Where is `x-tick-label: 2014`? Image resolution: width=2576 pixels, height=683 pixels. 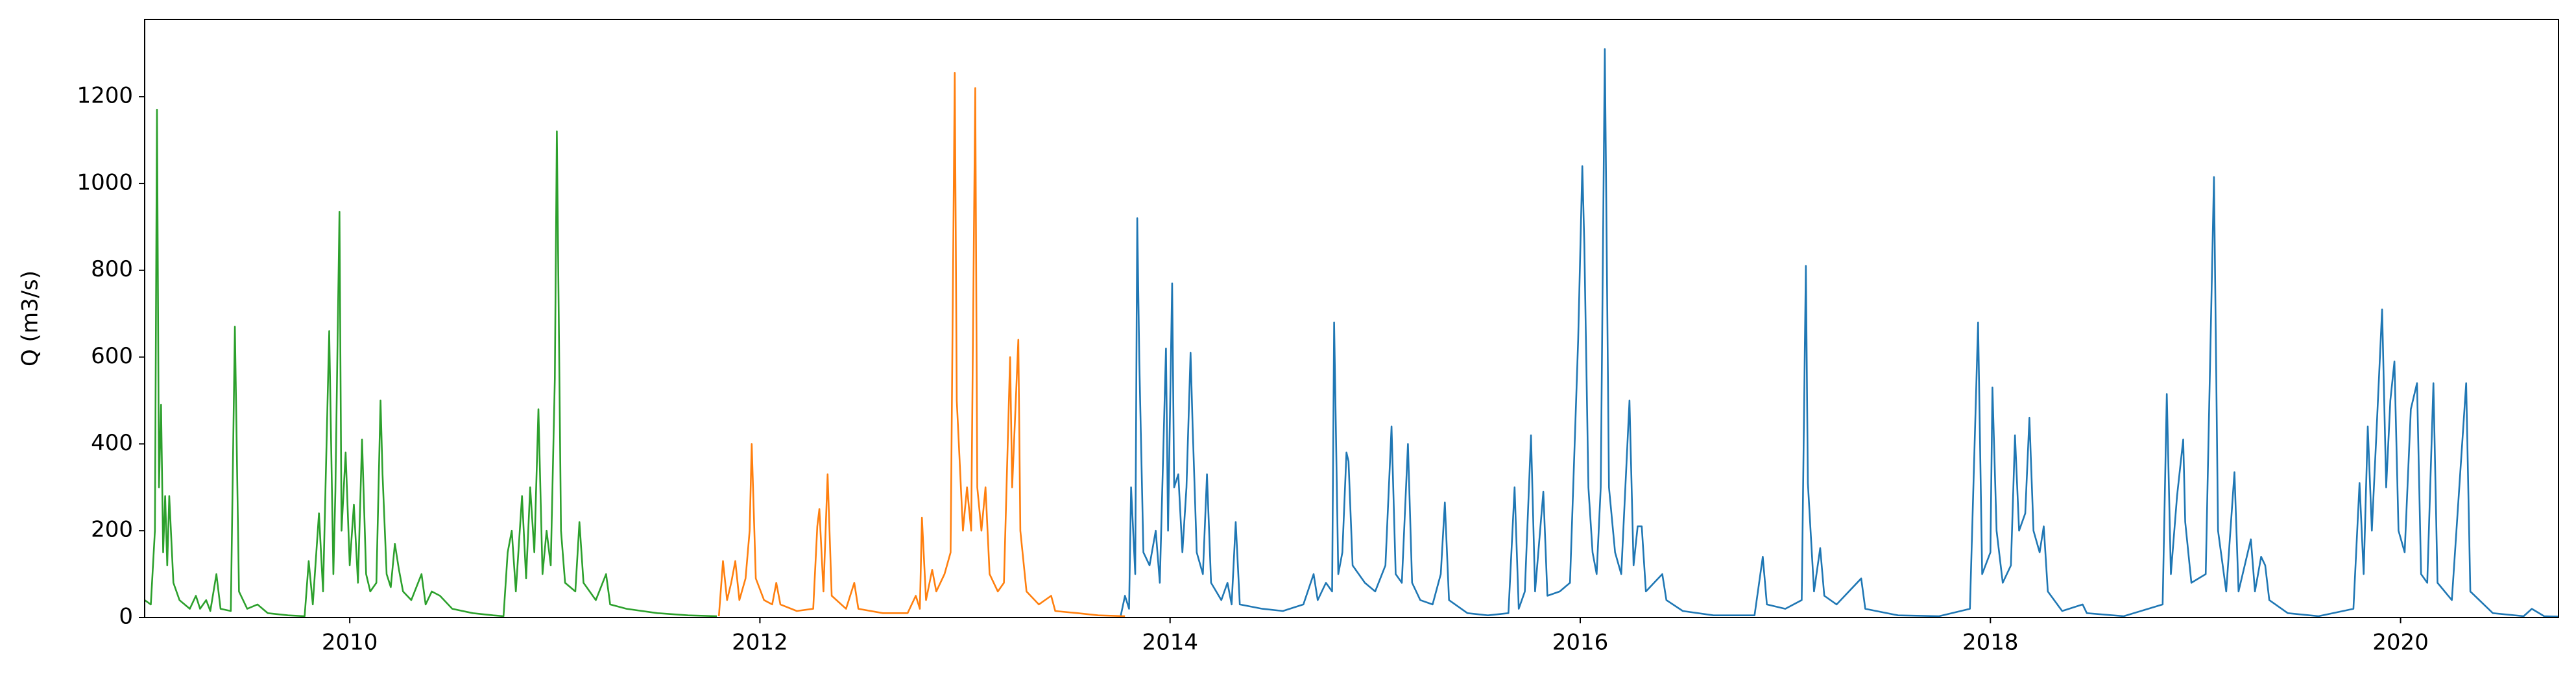
x-tick-label: 2014 is located at coordinates (1170, 643).